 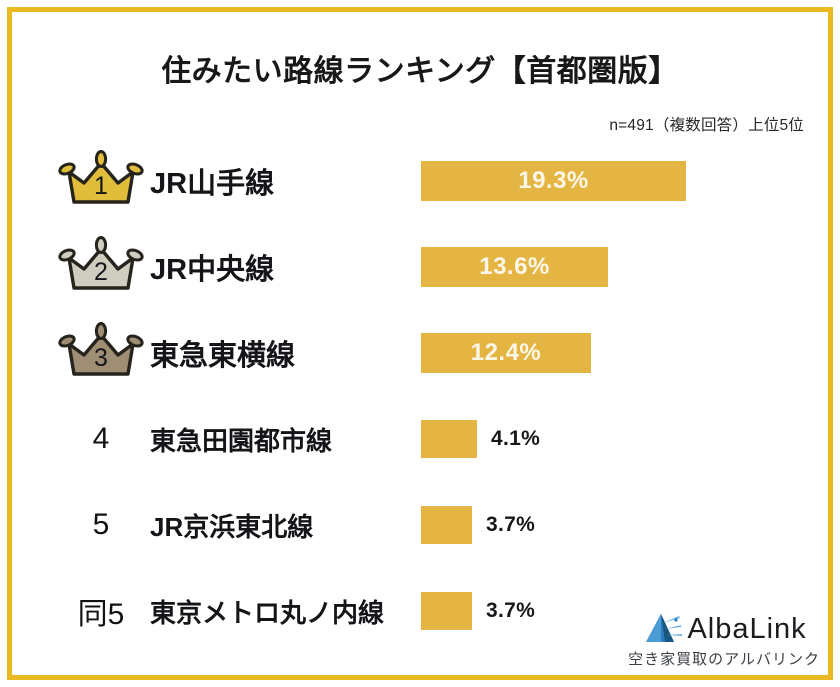 I want to click on railway-line-name: JR山手線, so click(x=212, y=184).